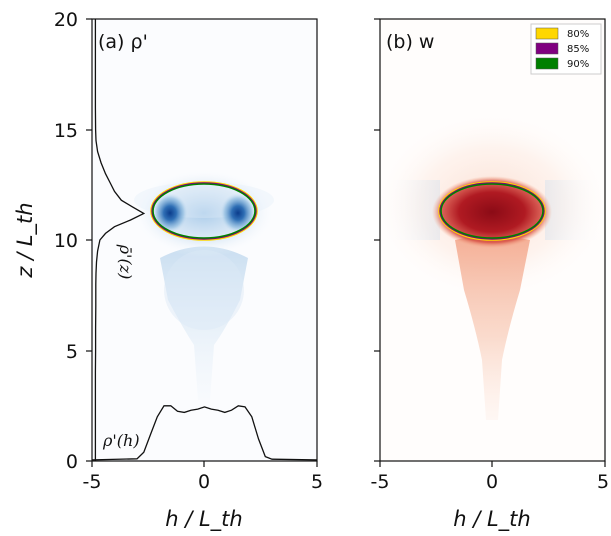 The width and height of the screenshot is (611, 536). Describe the element at coordinates (121, 440) in the screenshot. I see `profile-h-label: ρ'(h)` at that location.